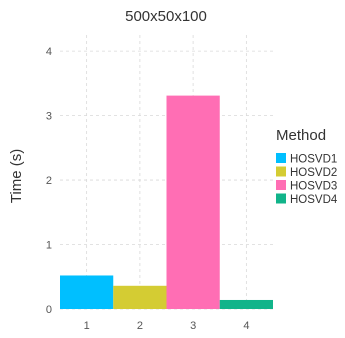  I want to click on y-tick-label: 1, so click(49, 246).